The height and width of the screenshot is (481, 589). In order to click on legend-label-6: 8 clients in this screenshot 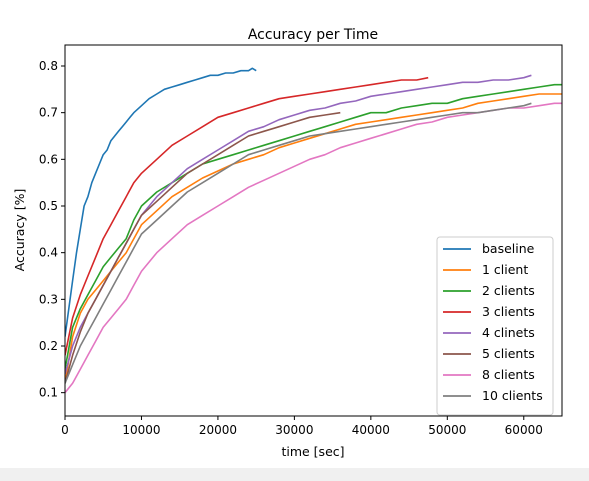, I will do `click(508, 374)`.